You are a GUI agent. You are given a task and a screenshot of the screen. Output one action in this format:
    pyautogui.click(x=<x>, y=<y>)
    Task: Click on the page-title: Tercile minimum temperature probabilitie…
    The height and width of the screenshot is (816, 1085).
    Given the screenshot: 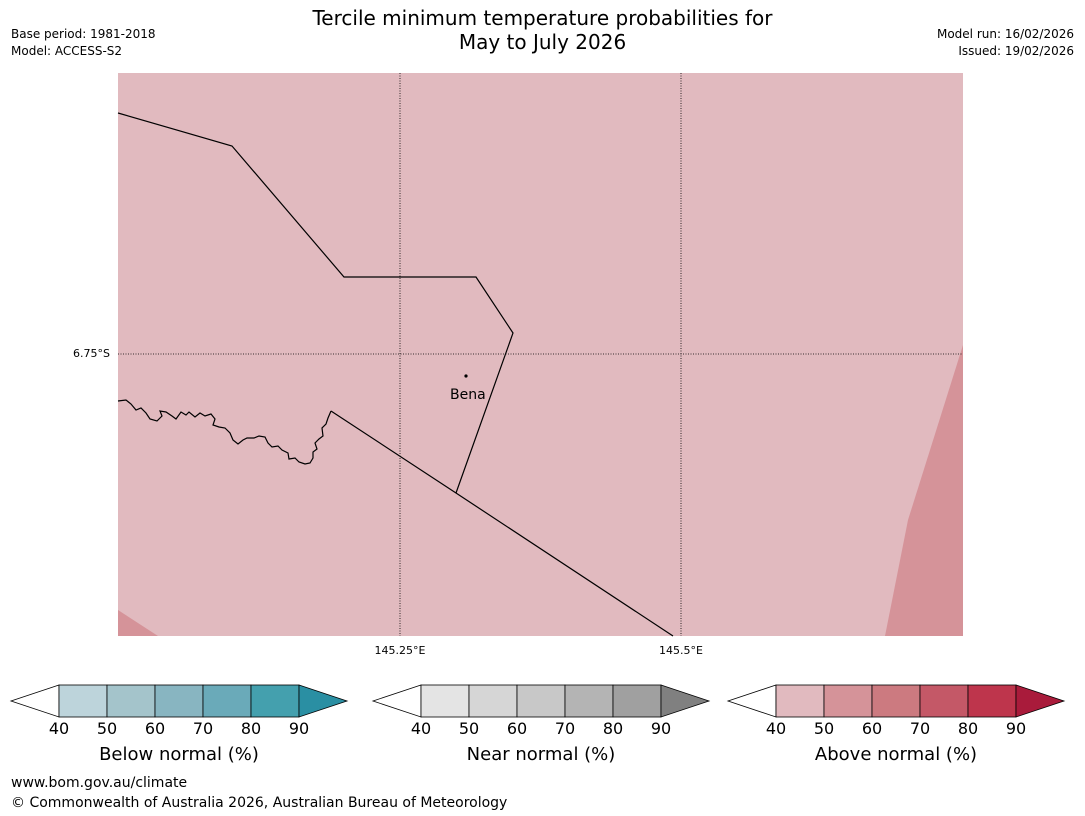 What is the action you would take?
    pyautogui.click(x=542, y=30)
    